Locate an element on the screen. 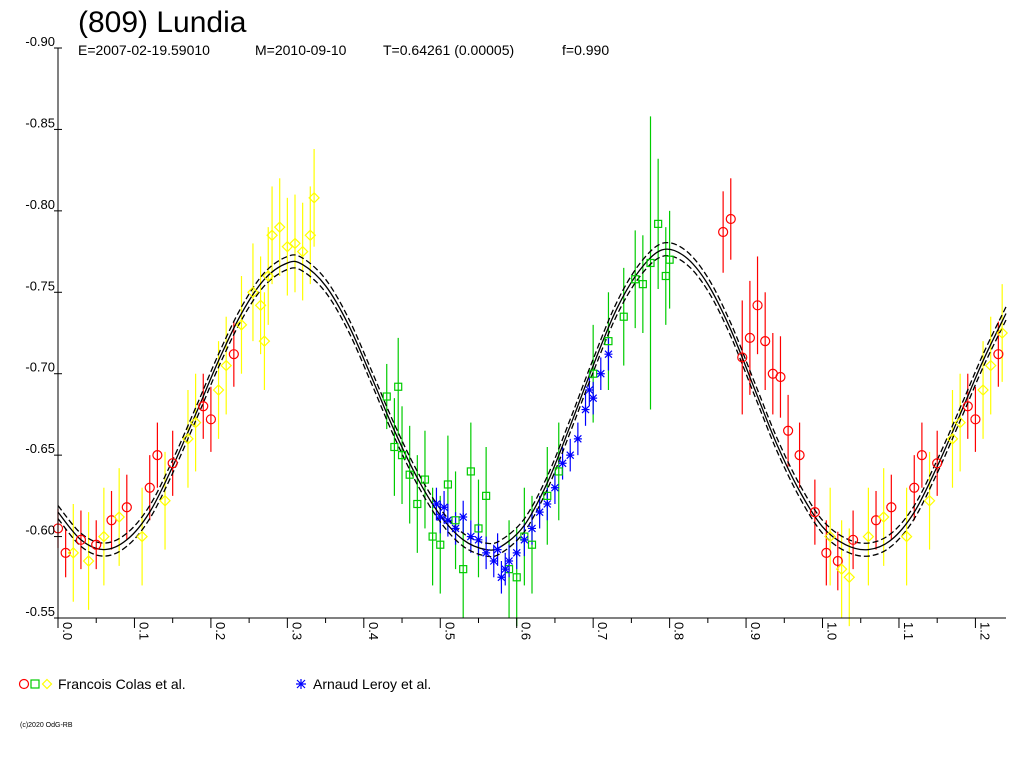 Image resolution: width=1024 pixels, height=768 pixels. y-tick-label: -0.65 is located at coordinates (40, 448).